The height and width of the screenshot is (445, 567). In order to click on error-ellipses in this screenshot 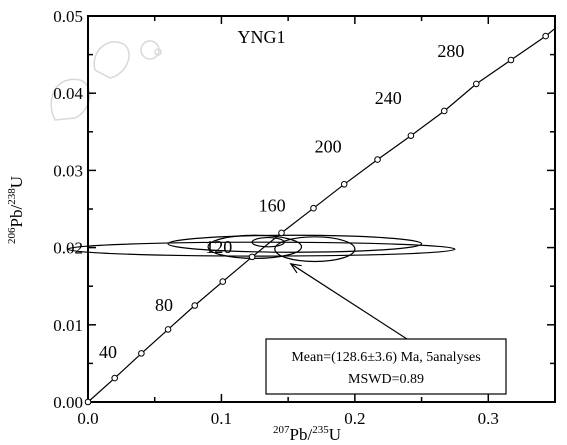, I will do `click(261, 248)`.